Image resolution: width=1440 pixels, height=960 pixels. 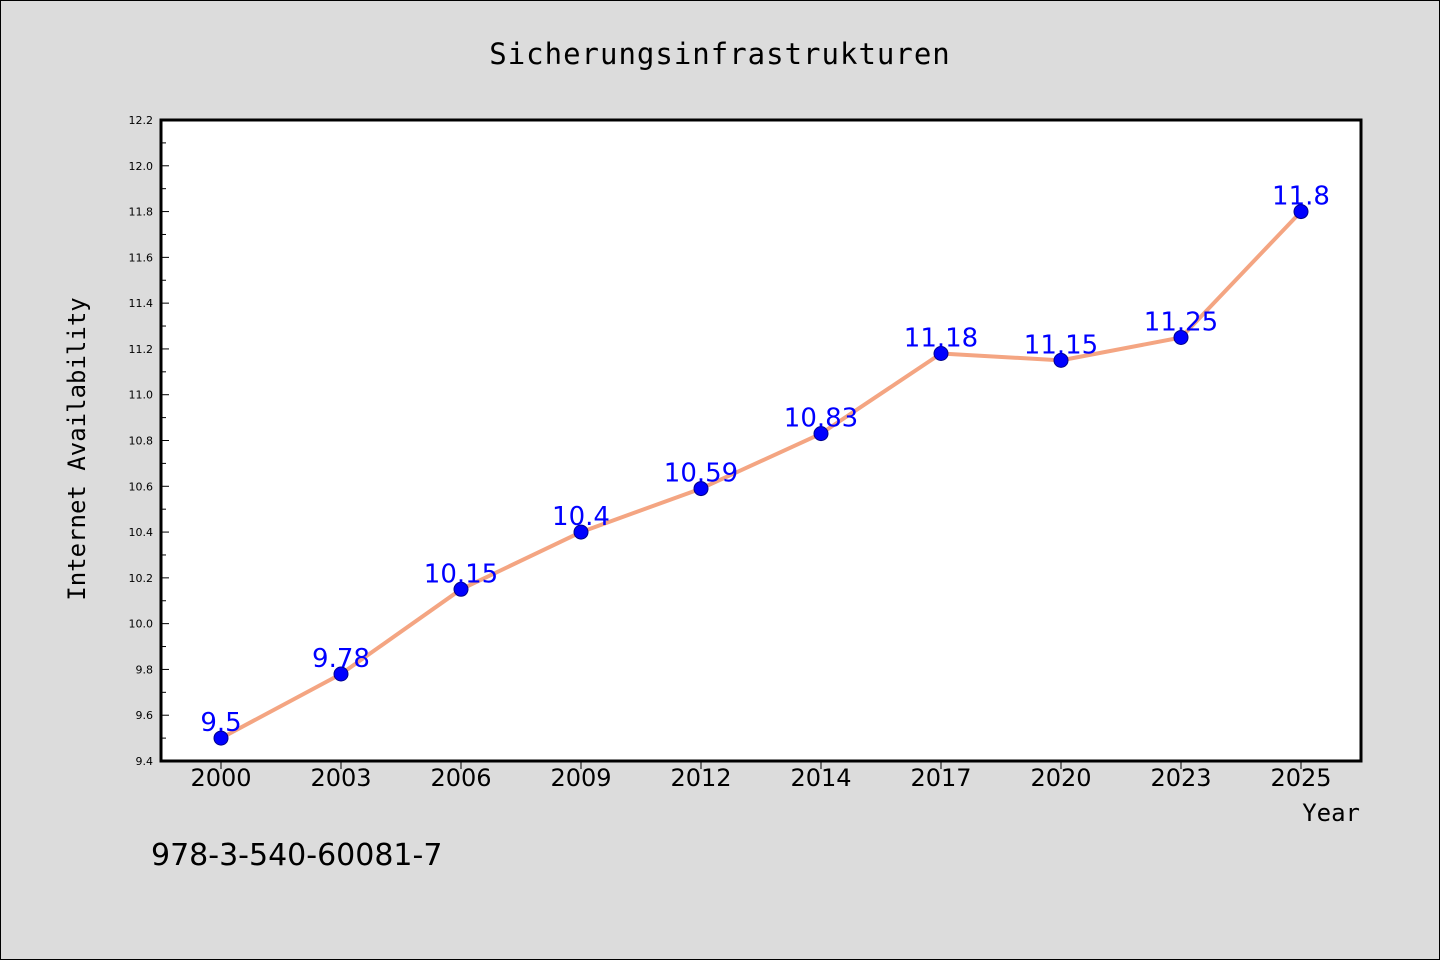 What do you see at coordinates (141, 395) in the screenshot?
I see `y-tick-label: 11.0` at bounding box center [141, 395].